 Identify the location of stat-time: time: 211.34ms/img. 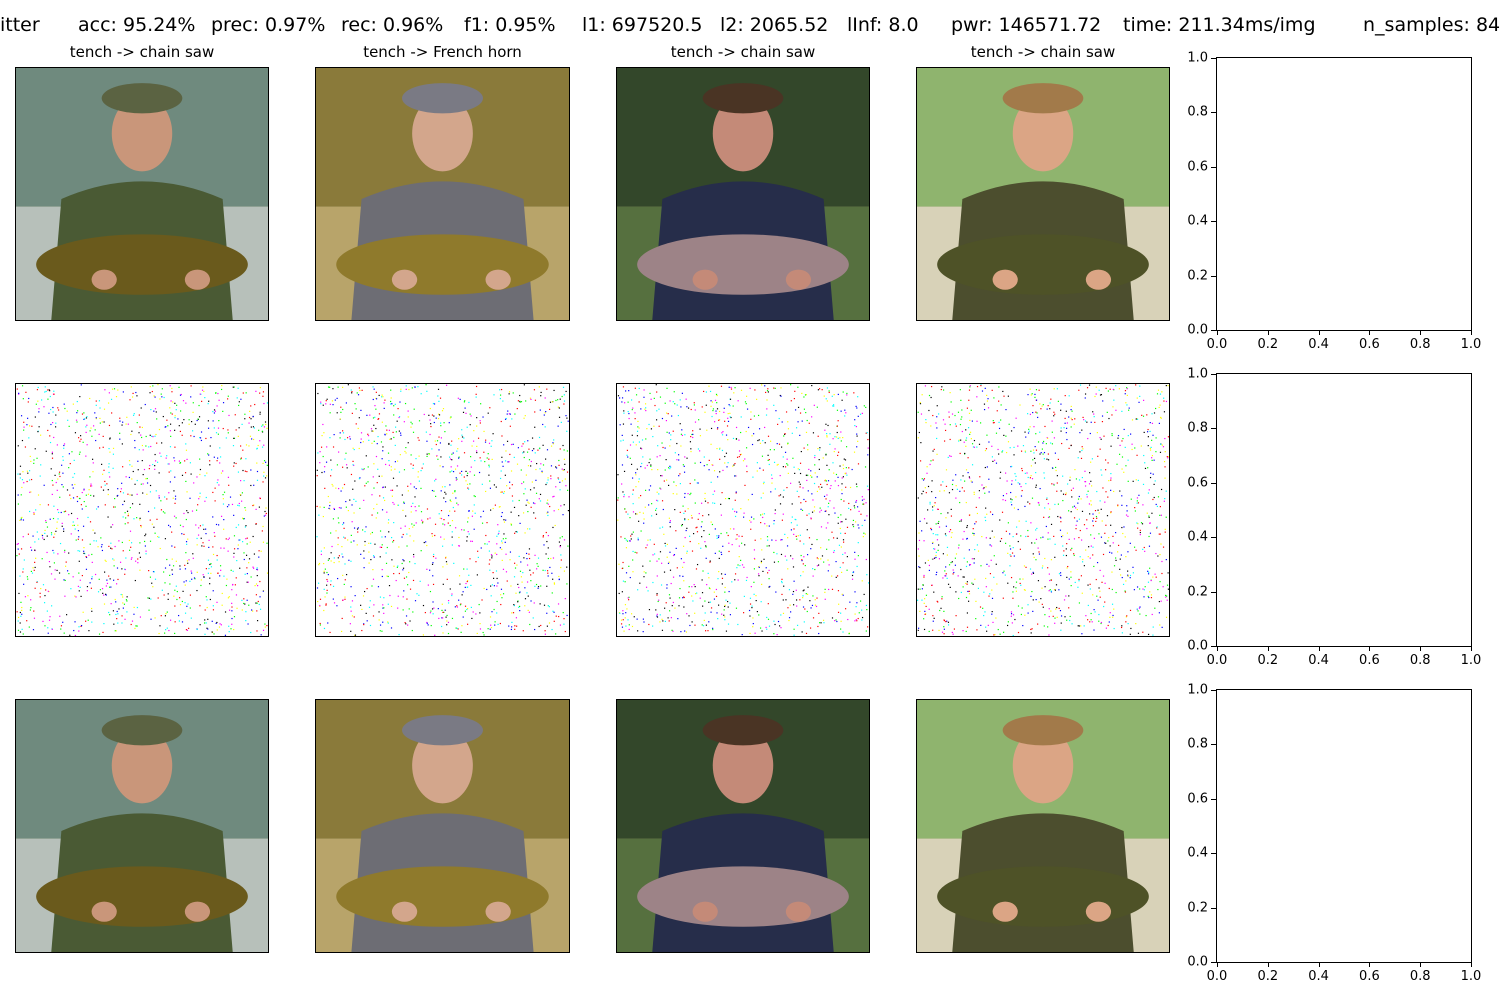
(1219, 25).